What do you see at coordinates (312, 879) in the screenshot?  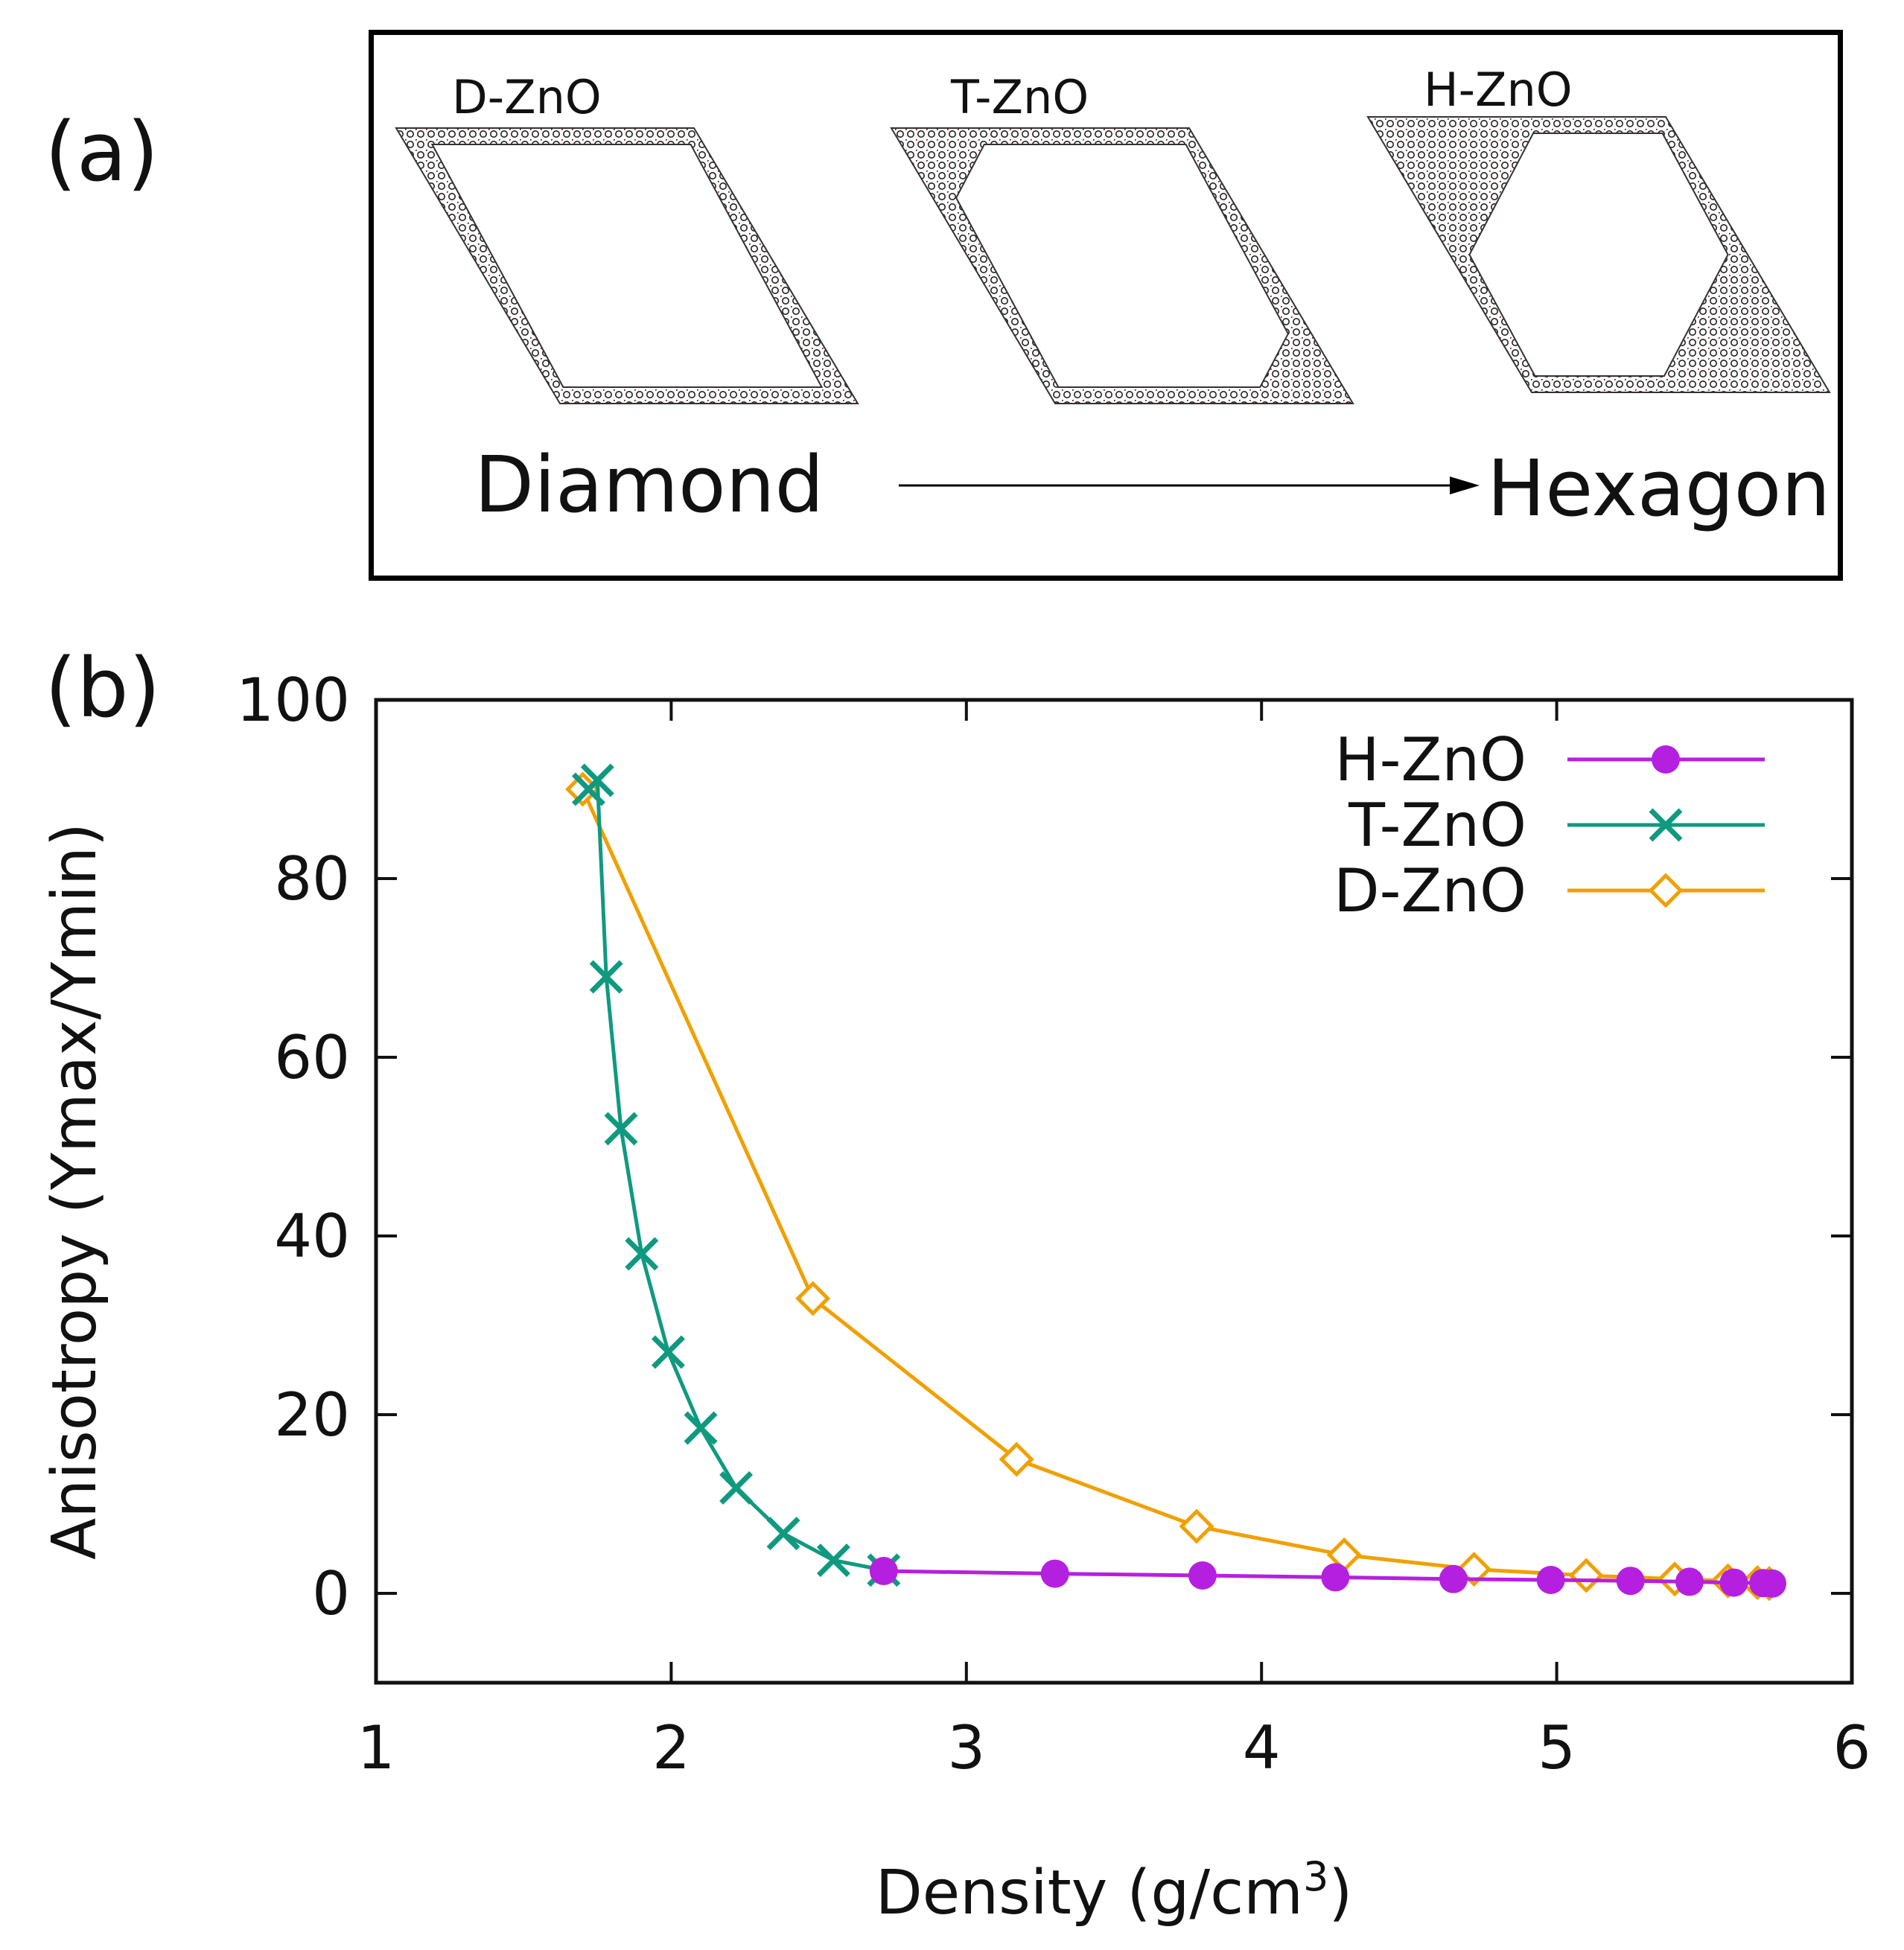 I see `y-tick-label: 80` at bounding box center [312, 879].